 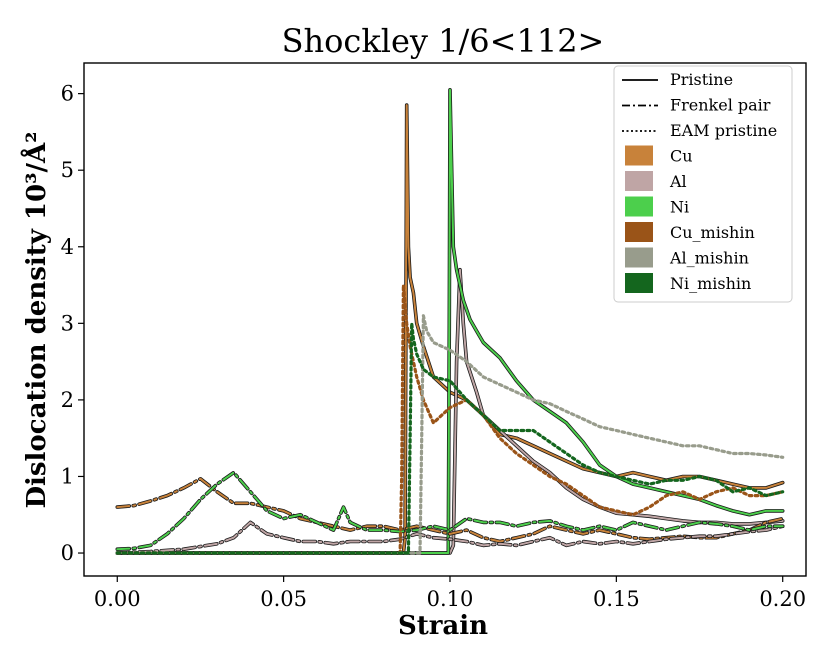 What do you see at coordinates (67, 323) in the screenshot?
I see `y-tick-label: 3` at bounding box center [67, 323].